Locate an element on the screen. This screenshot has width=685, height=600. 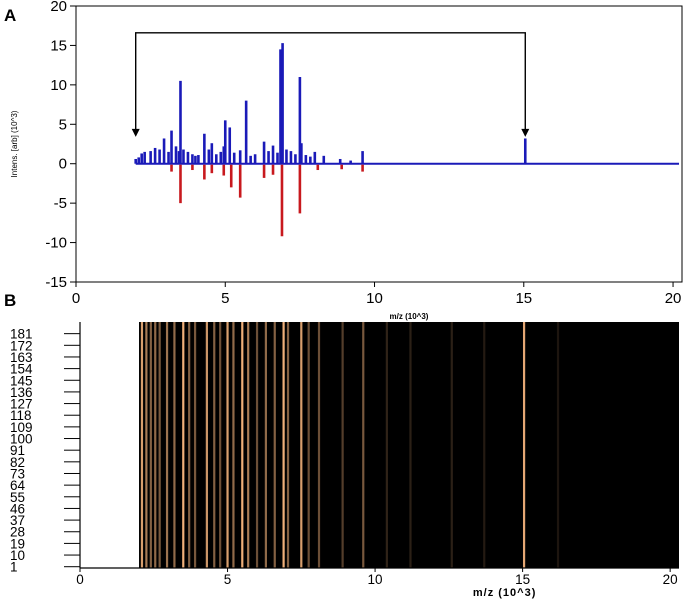
heatmap-x-tick-label: 10 is located at coordinates (375, 579).